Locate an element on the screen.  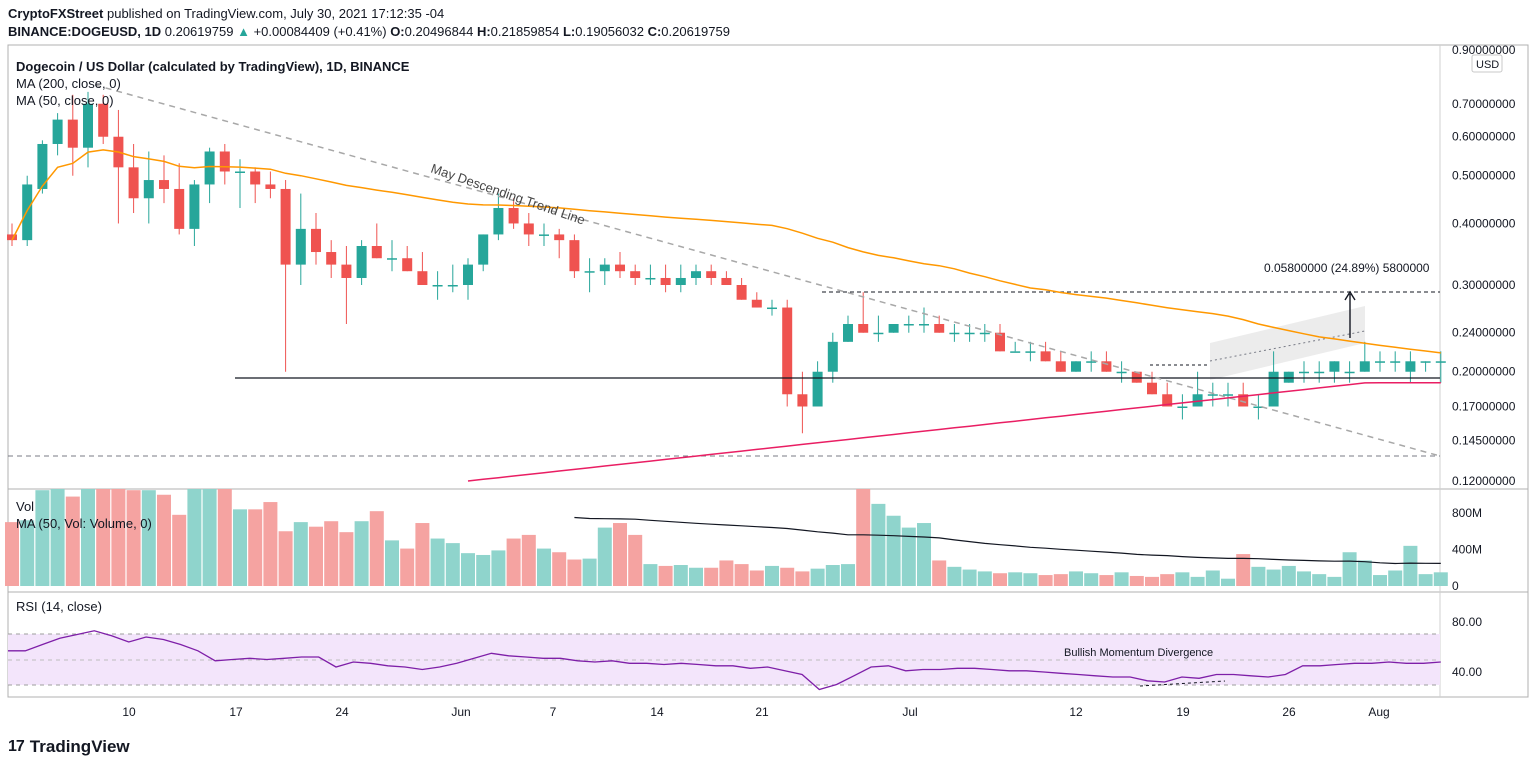
legend-ma50: MA (50, close, 0) is located at coordinates (65, 100).